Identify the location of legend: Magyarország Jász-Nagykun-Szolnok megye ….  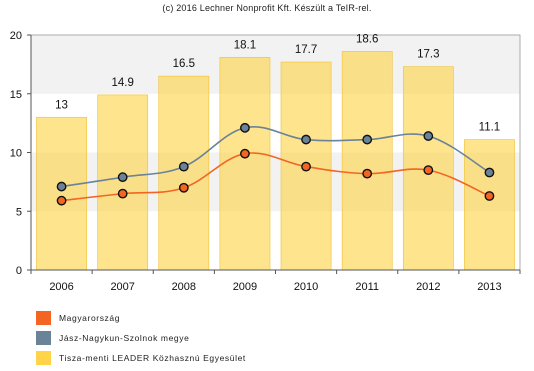
(141, 341).